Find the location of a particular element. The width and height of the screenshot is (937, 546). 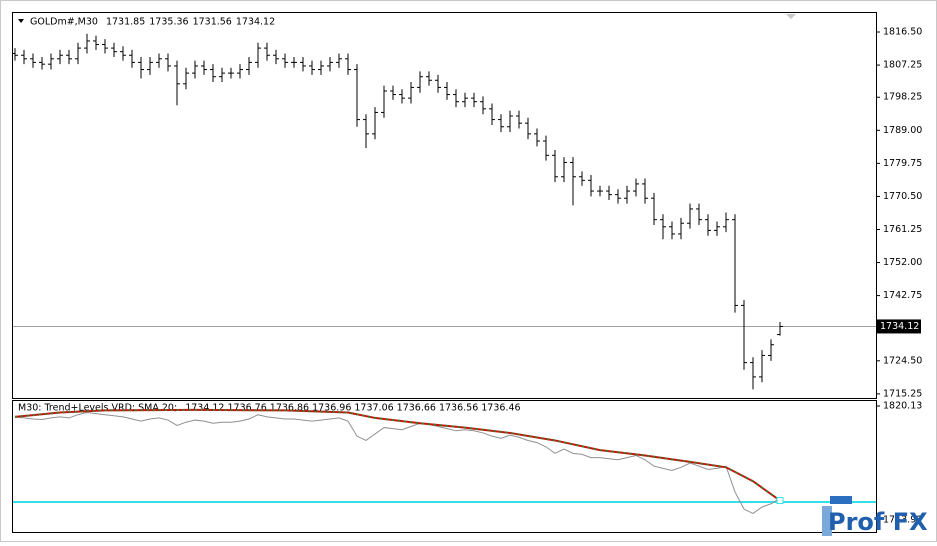

header-value: 1734.12 is located at coordinates (255, 22).